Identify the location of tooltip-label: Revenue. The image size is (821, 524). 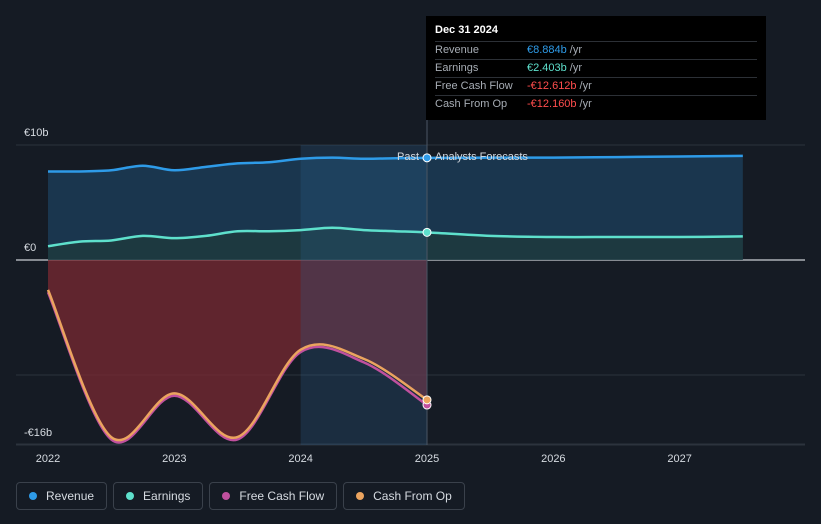
(457, 50).